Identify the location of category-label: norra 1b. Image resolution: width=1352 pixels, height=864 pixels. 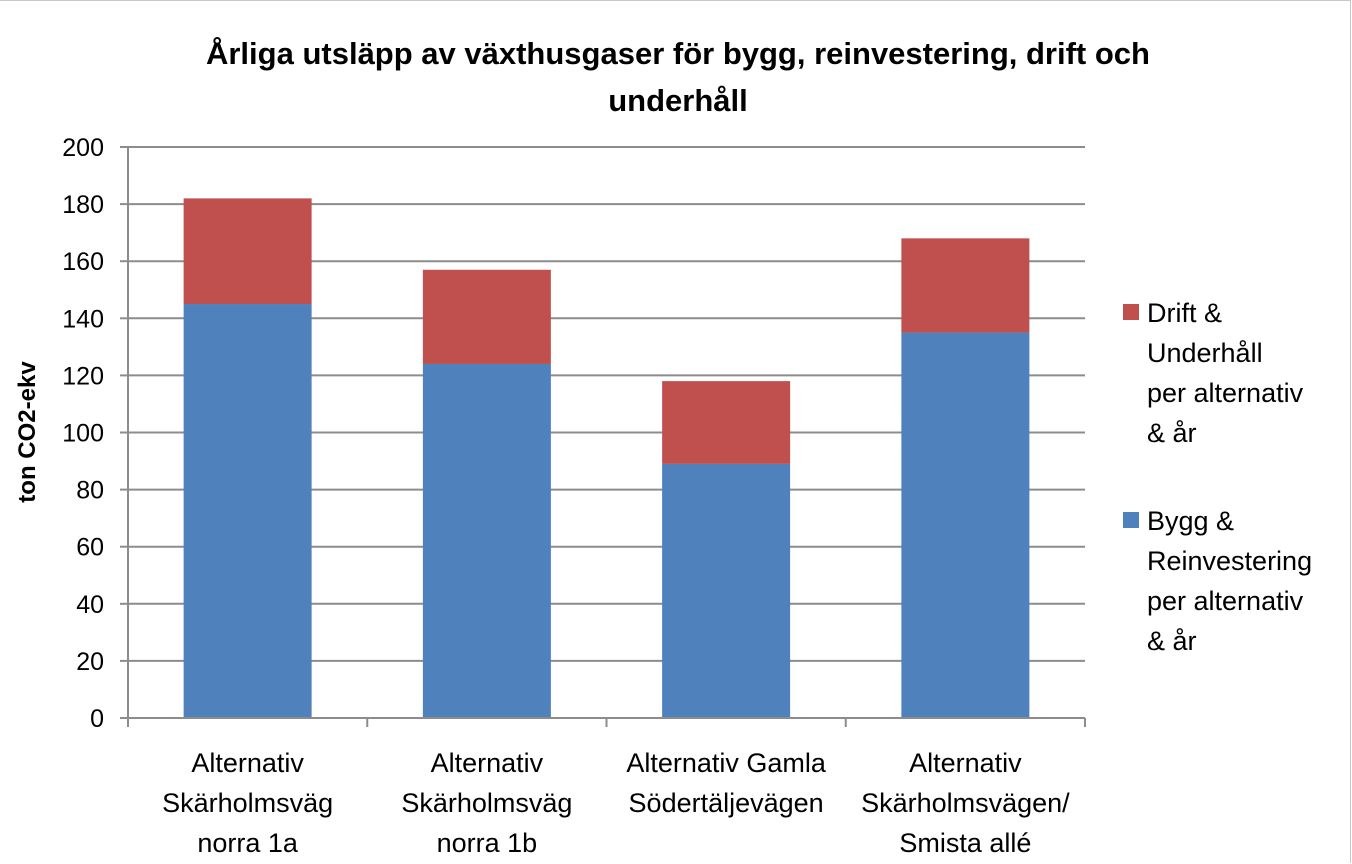
(487, 843).